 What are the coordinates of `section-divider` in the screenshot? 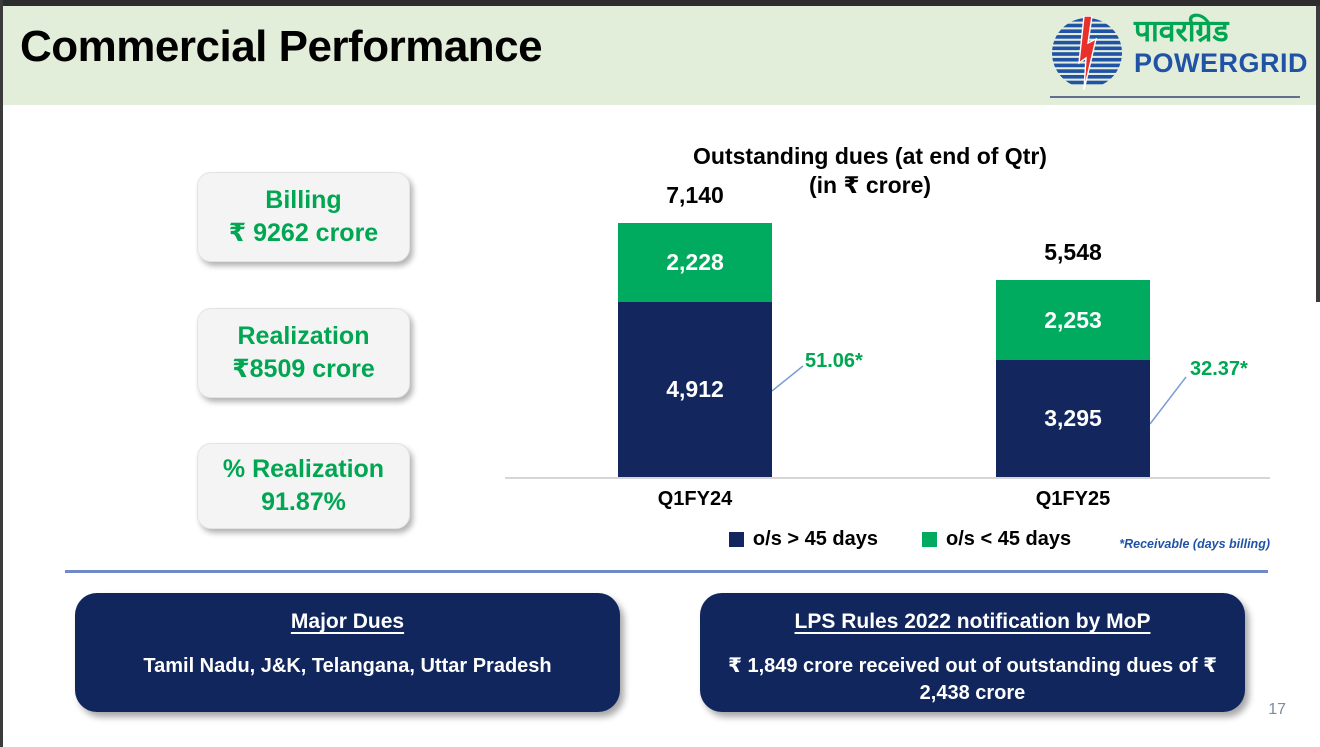 It's located at (666, 571).